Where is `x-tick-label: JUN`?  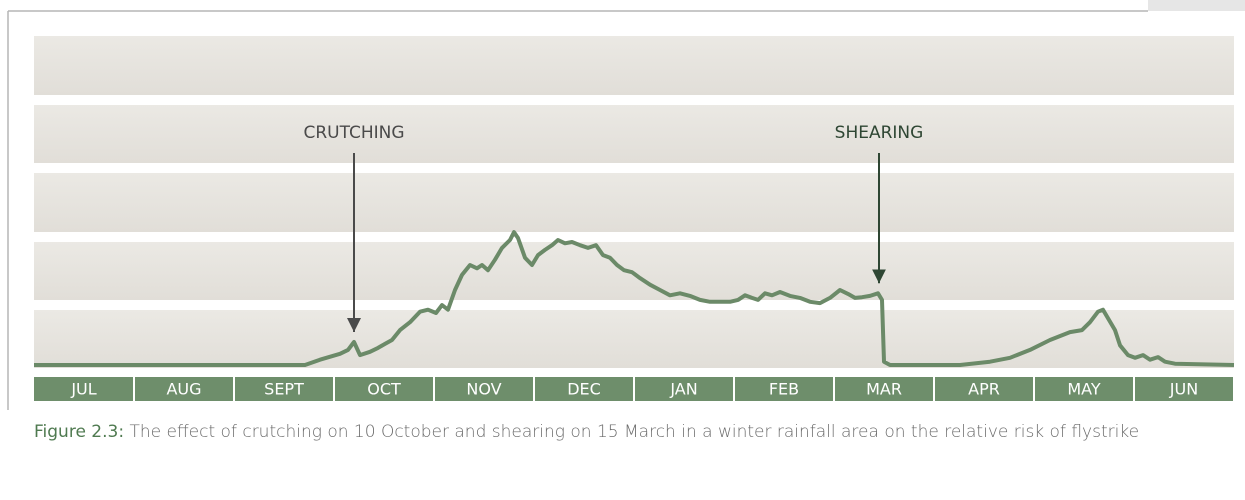
x-tick-label: JUN is located at coordinates (1183, 389).